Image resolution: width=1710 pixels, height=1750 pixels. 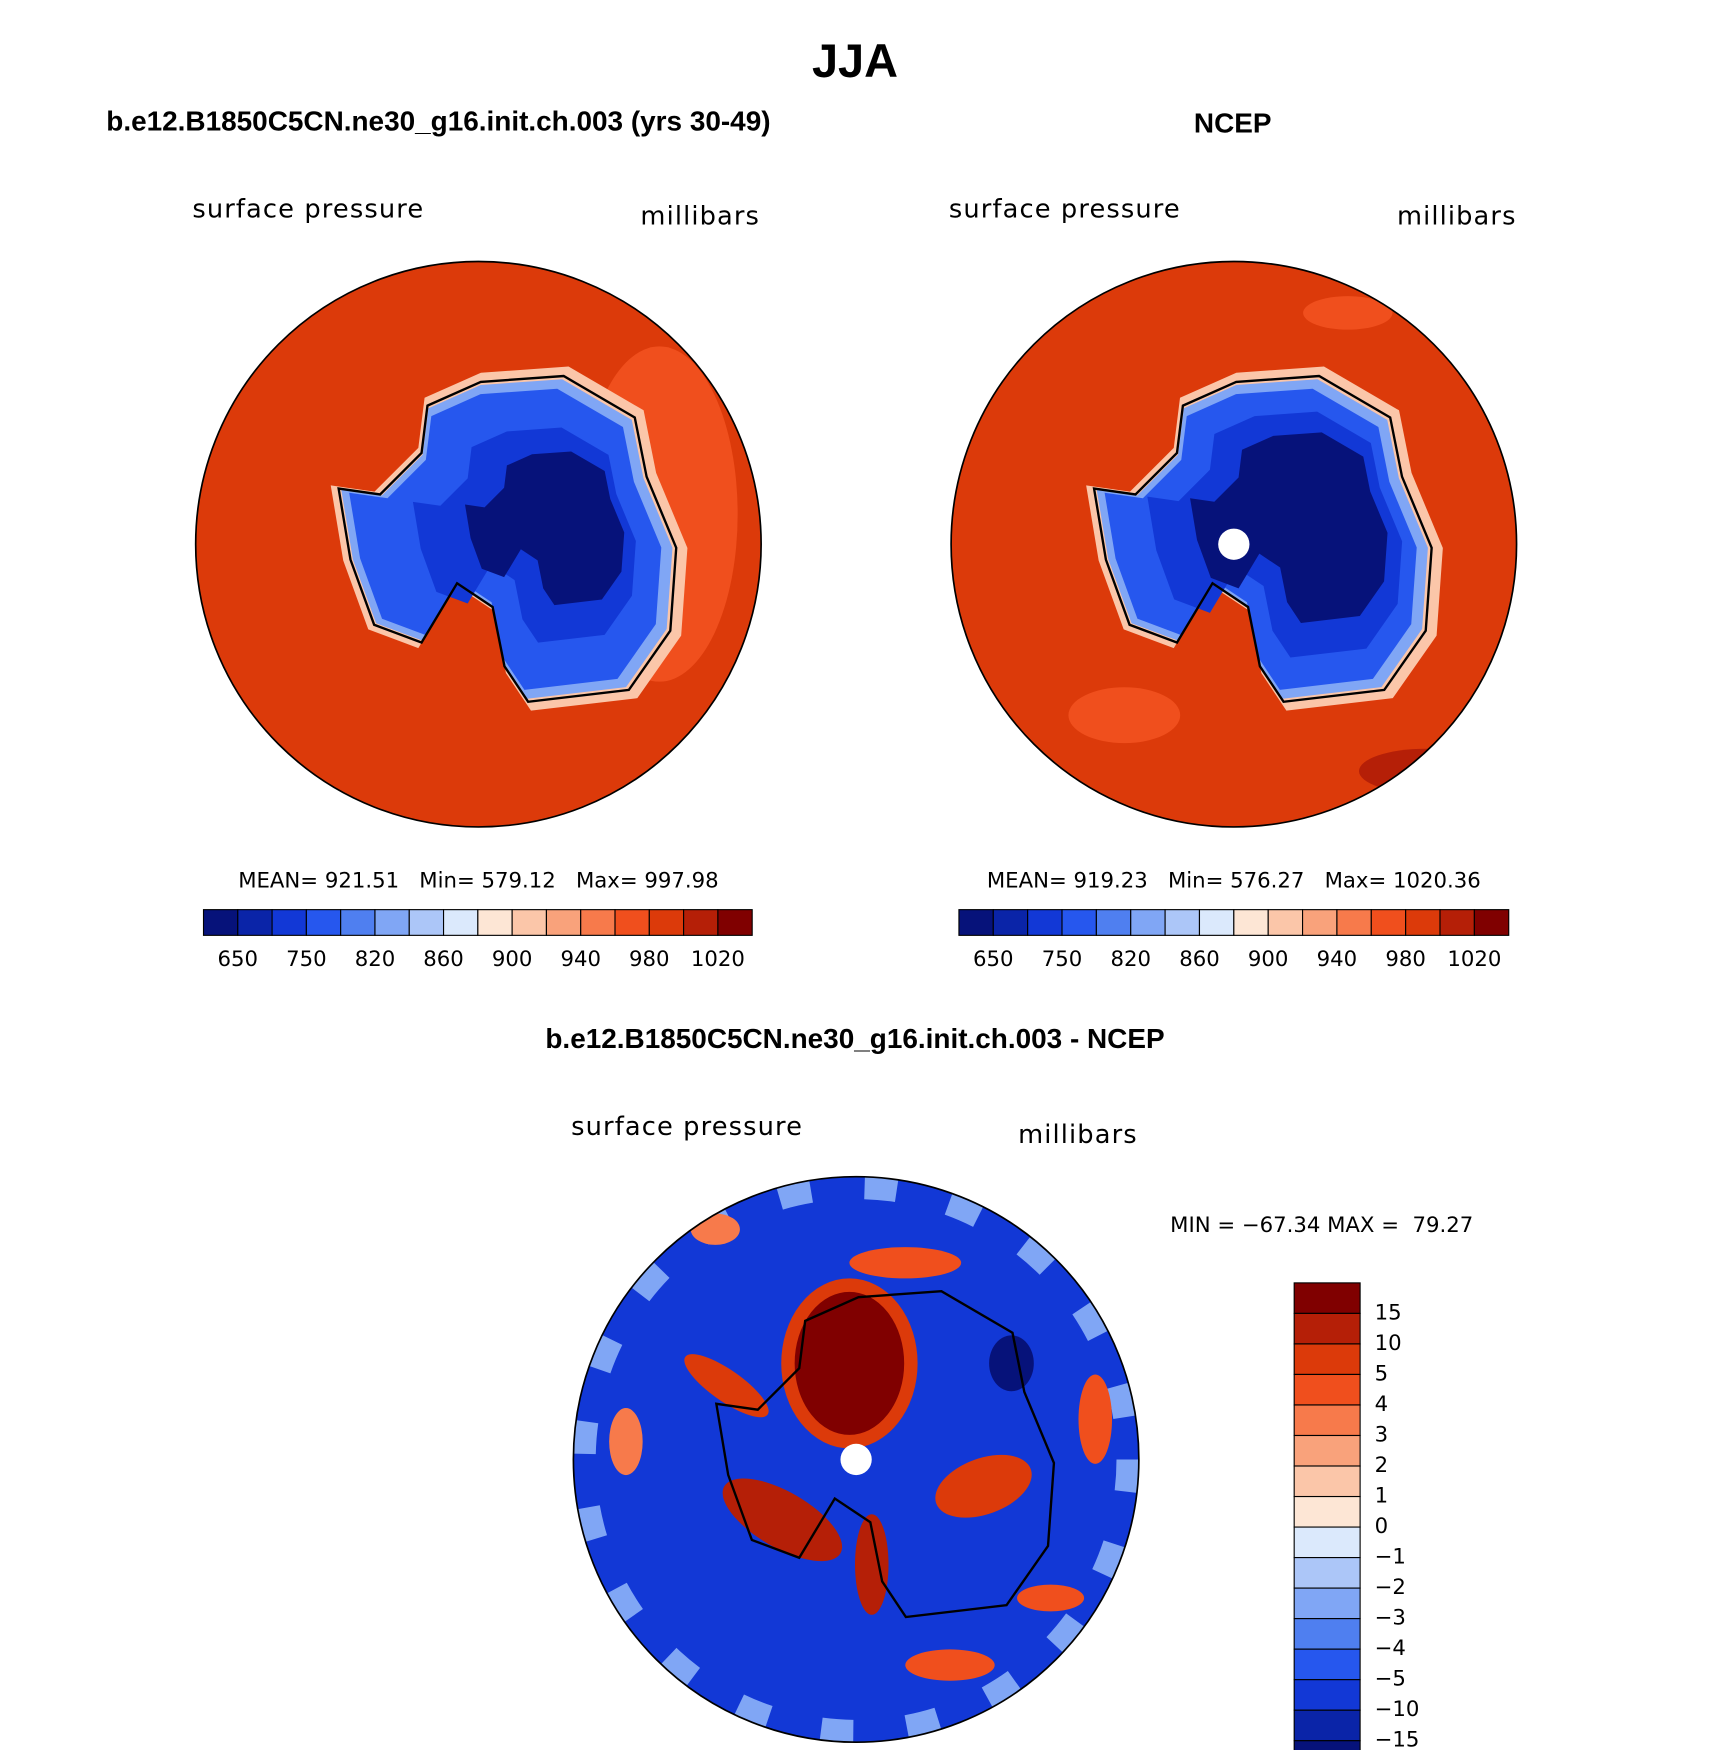 I want to click on colorbar-label: −5, so click(x=1390, y=1679).